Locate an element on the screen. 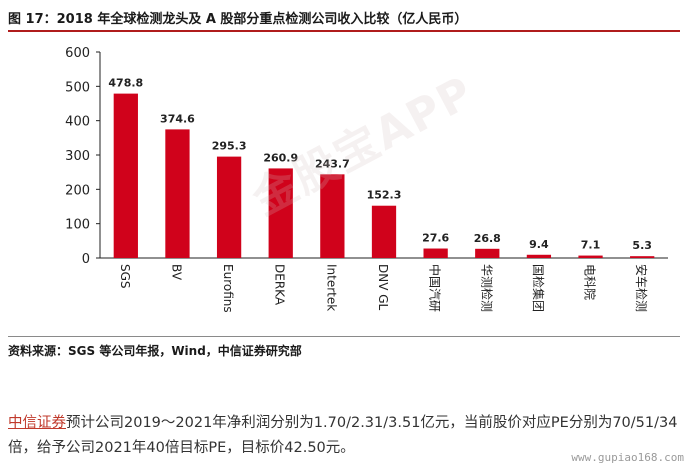  data-label: 26.8 is located at coordinates (487, 238).